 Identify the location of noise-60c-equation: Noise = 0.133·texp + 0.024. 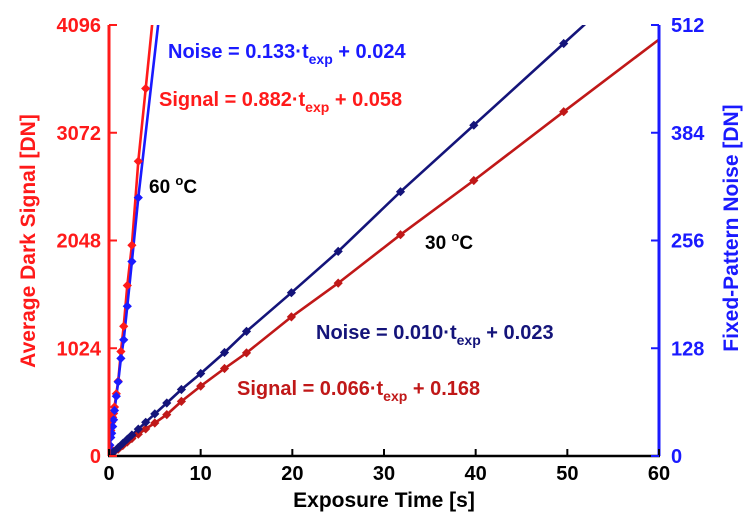
(287, 54).